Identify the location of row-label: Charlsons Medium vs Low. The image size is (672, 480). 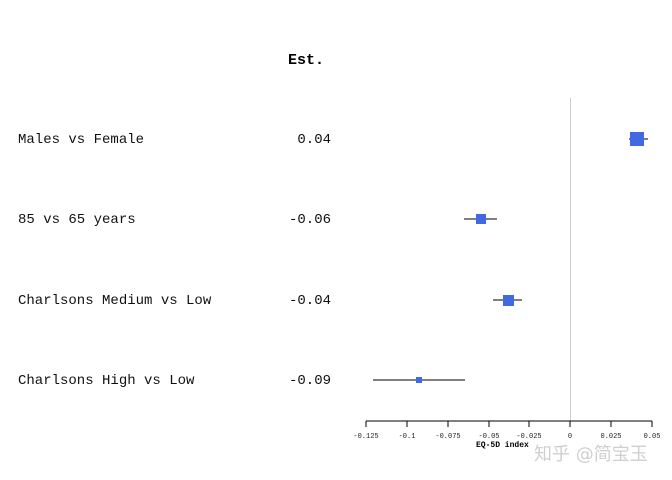
(115, 301).